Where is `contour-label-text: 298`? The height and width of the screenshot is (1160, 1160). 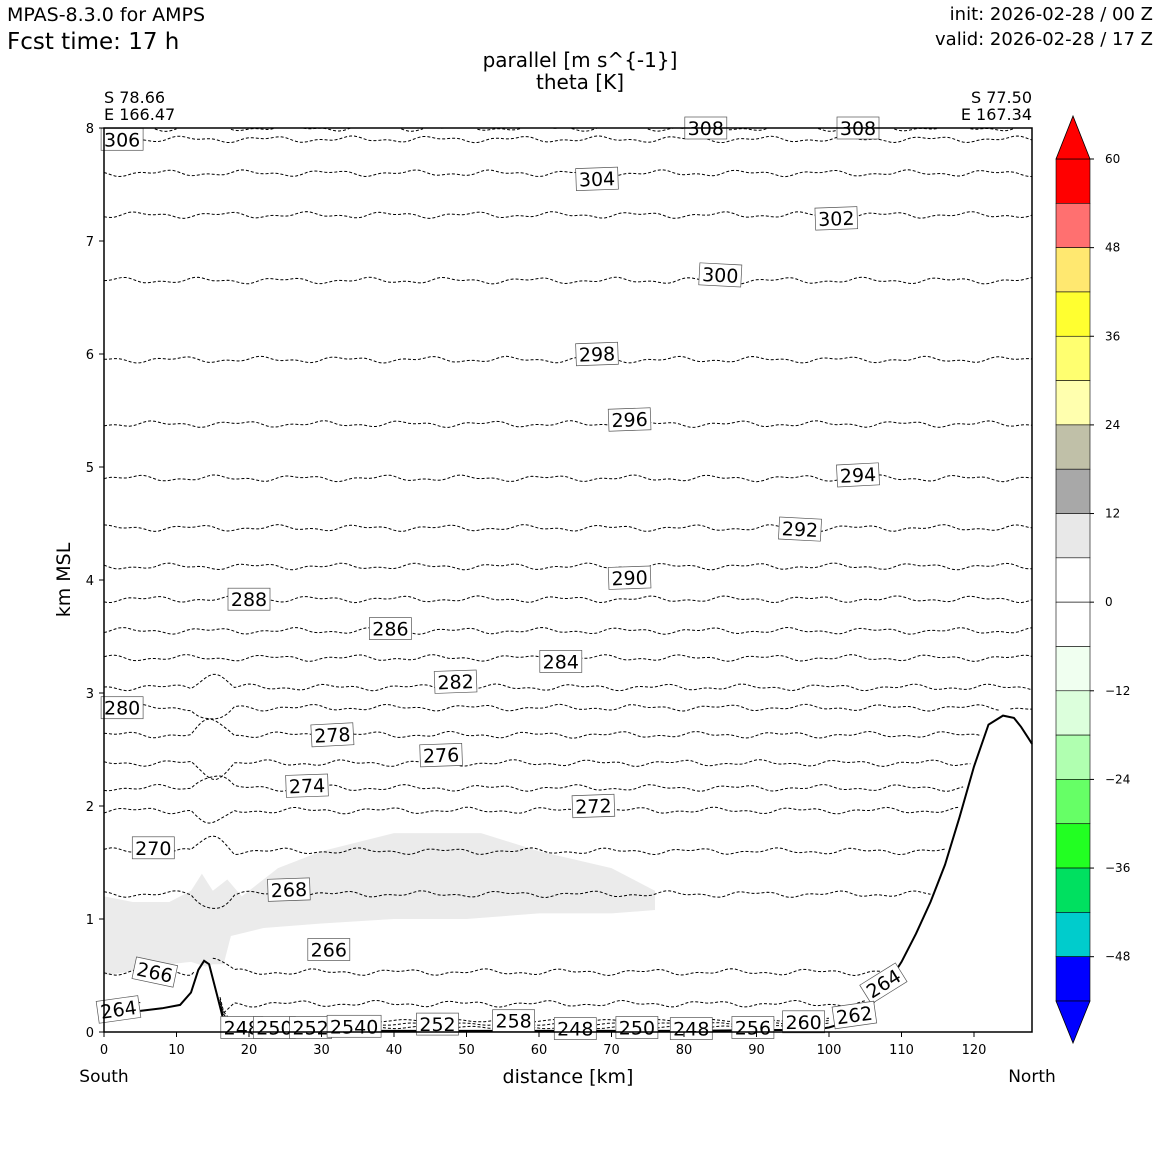
contour-label-text: 298 is located at coordinates (597, 354).